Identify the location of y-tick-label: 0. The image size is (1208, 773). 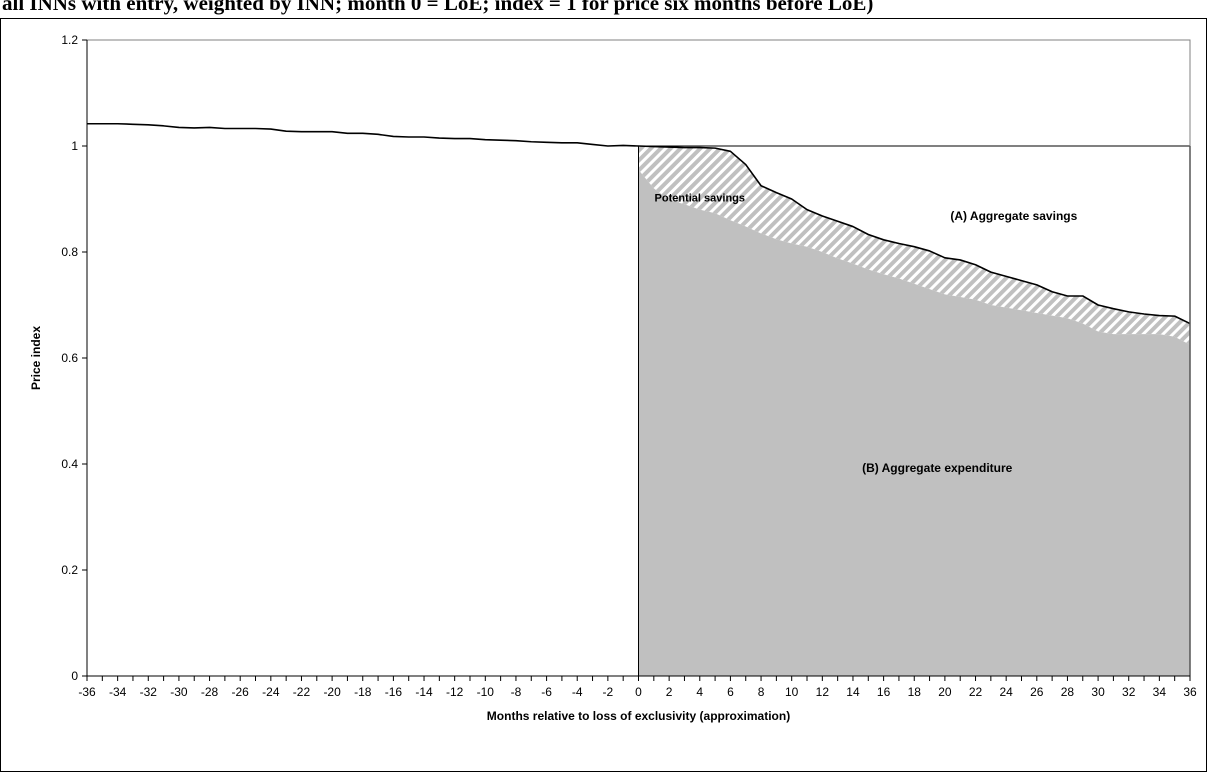
(74, 676).